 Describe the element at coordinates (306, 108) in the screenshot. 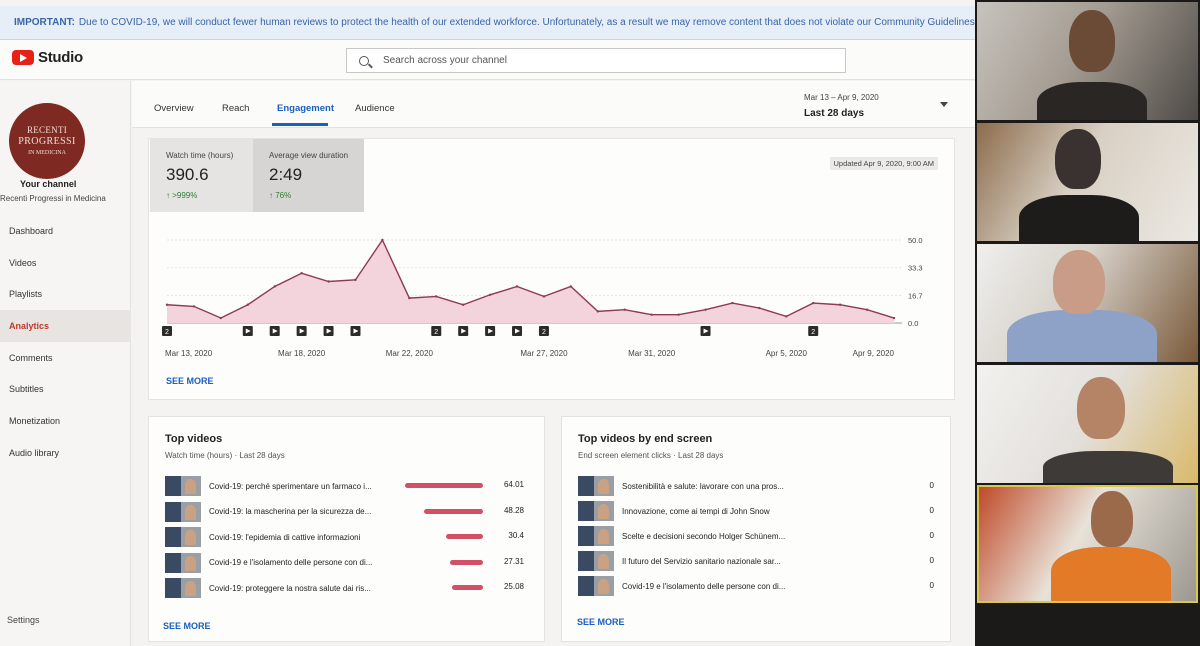

I see `tab-engagement: Engagement` at that location.